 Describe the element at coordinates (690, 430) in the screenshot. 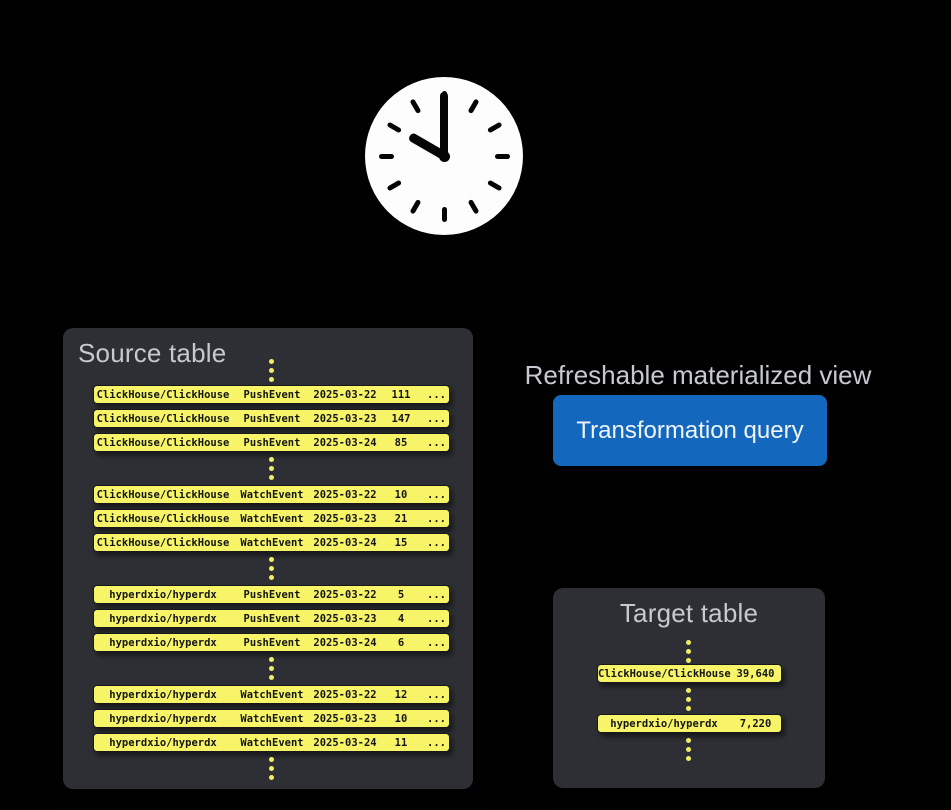

I see `transformation-query-button: Transformation query` at that location.